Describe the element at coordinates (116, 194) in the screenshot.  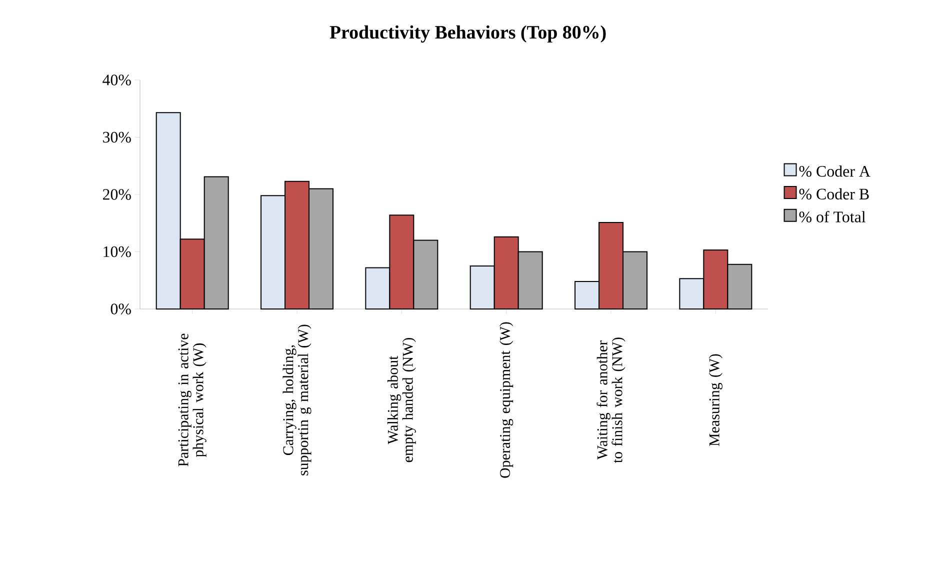
I see `y-tick-label: 20%` at that location.